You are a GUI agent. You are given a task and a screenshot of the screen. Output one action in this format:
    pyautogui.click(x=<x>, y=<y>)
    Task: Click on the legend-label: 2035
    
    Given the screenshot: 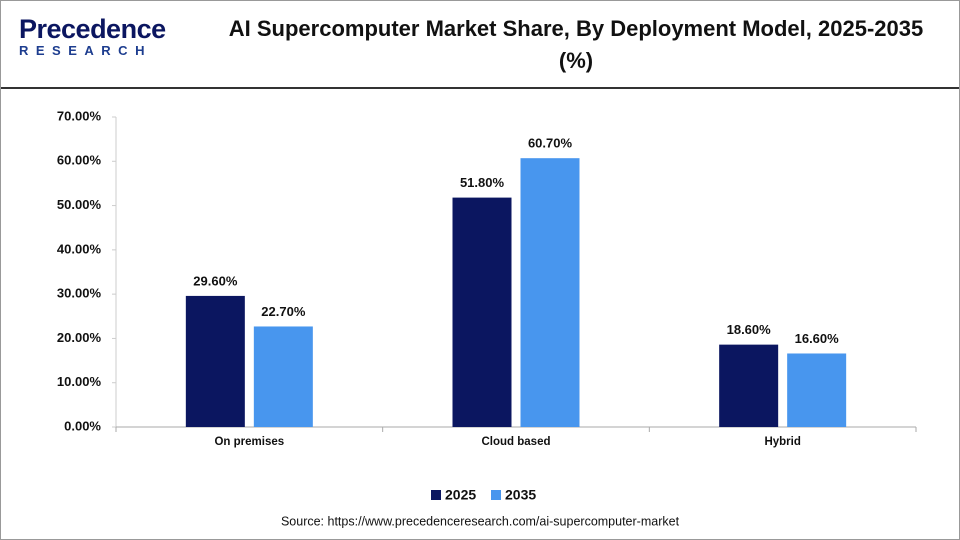 What is the action you would take?
    pyautogui.click(x=520, y=495)
    